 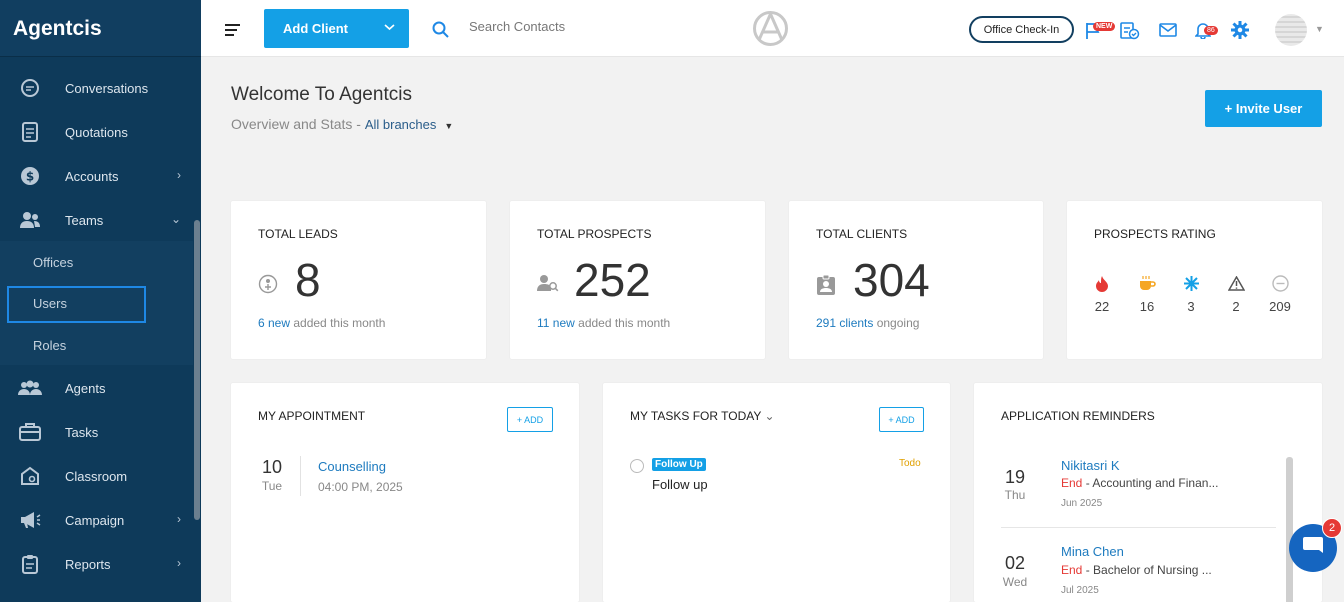 I want to click on sidebar-item-teams: Teams ⌄, so click(x=96, y=220).